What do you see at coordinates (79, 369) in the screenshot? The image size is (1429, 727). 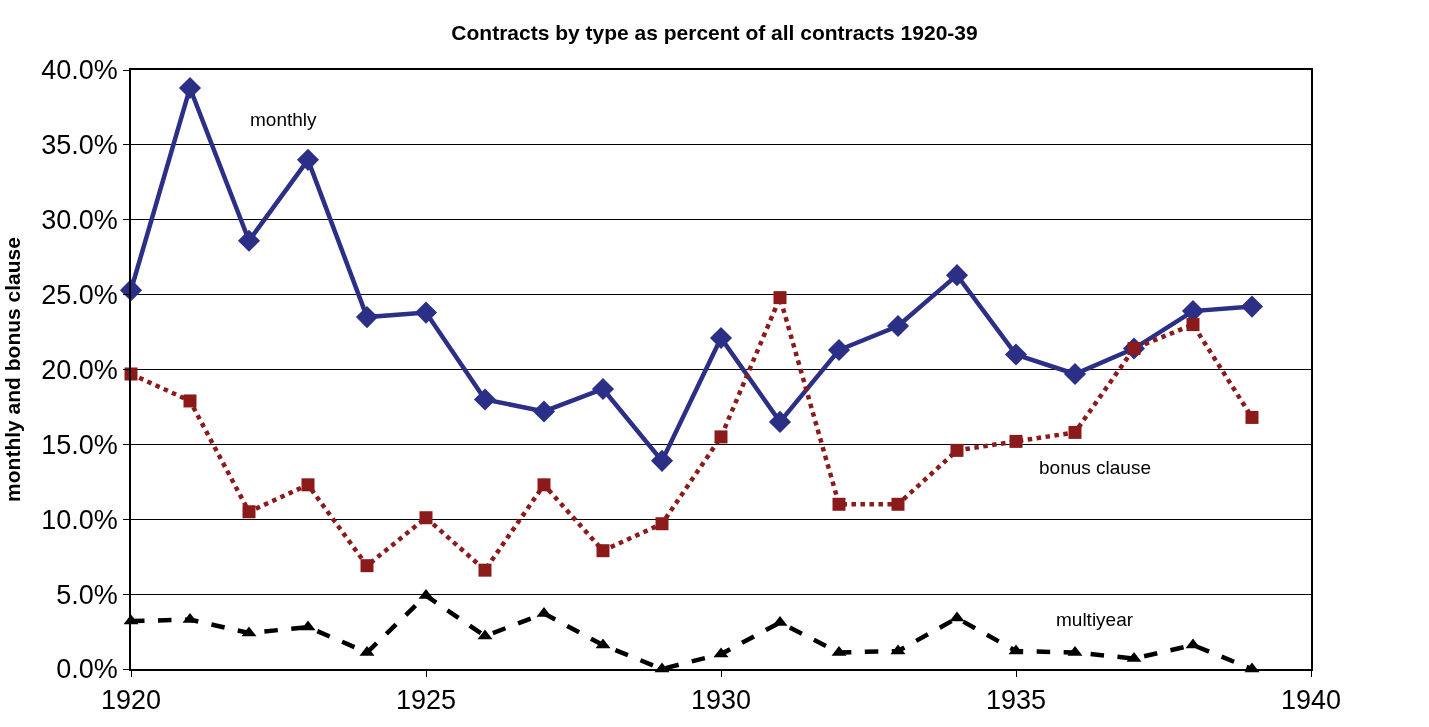 I see `y-tick-label: 20.0%` at bounding box center [79, 369].